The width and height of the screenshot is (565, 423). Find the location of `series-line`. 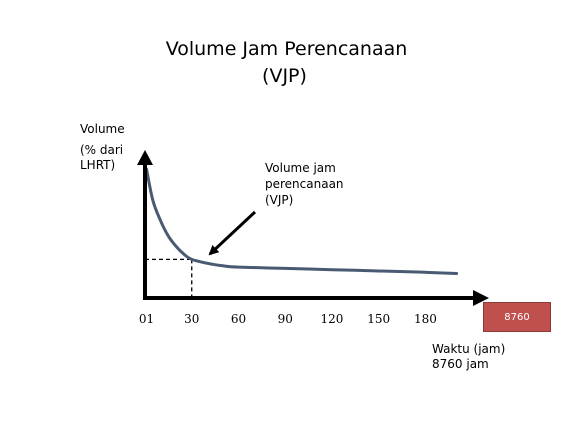

series-line is located at coordinates (302, 221).